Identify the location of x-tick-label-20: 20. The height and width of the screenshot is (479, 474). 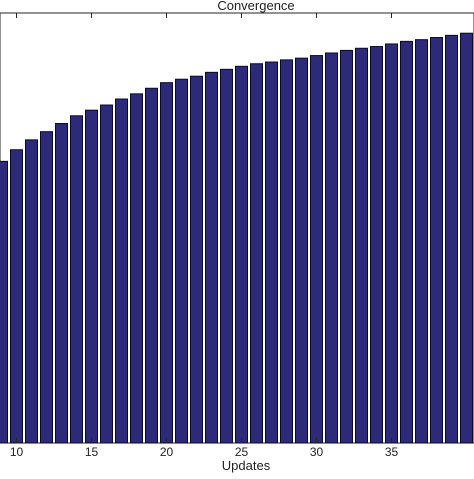
(167, 452).